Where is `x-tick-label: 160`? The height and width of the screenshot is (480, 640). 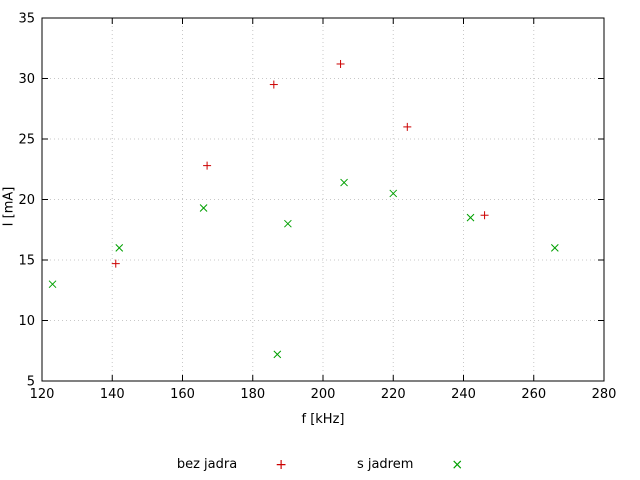
x-tick-label: 160 is located at coordinates (182, 394).